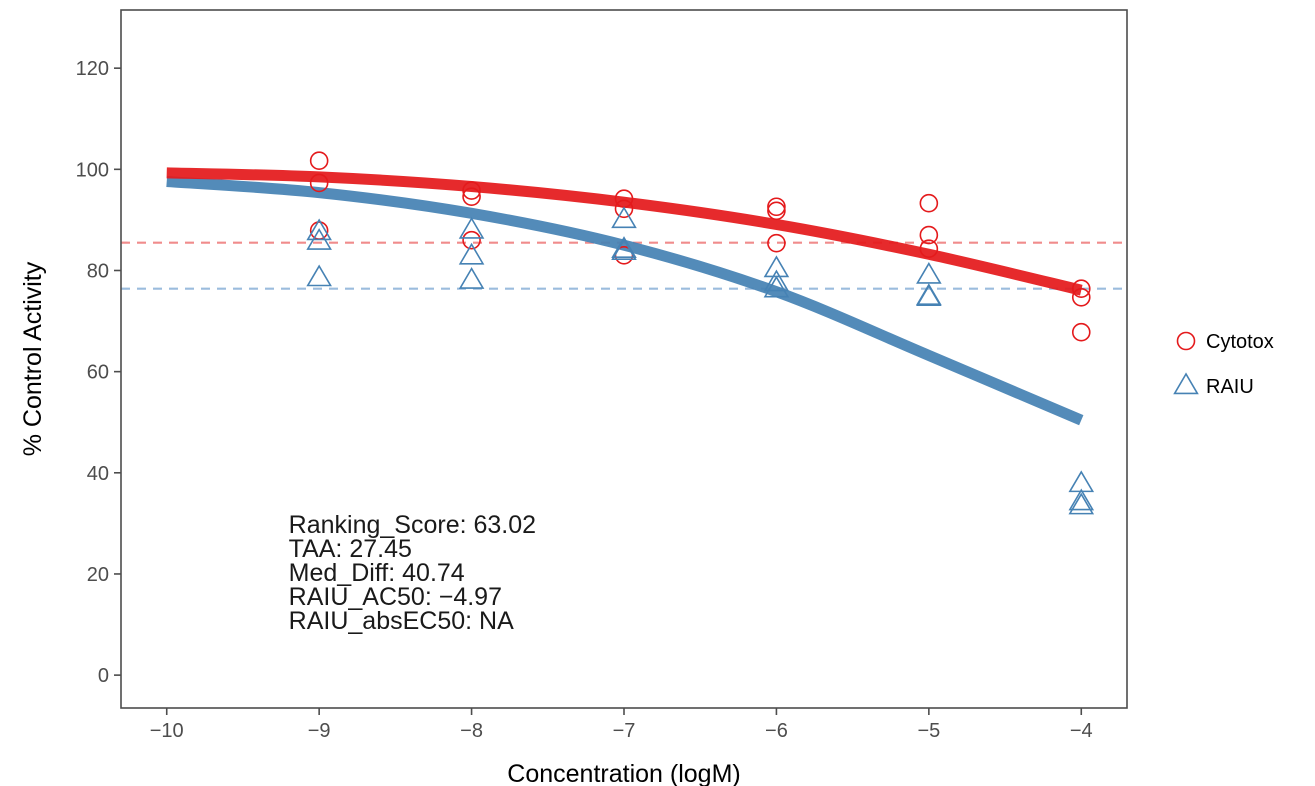  Describe the element at coordinates (98, 474) in the screenshot. I see `y-tick-label-2: 40` at that location.